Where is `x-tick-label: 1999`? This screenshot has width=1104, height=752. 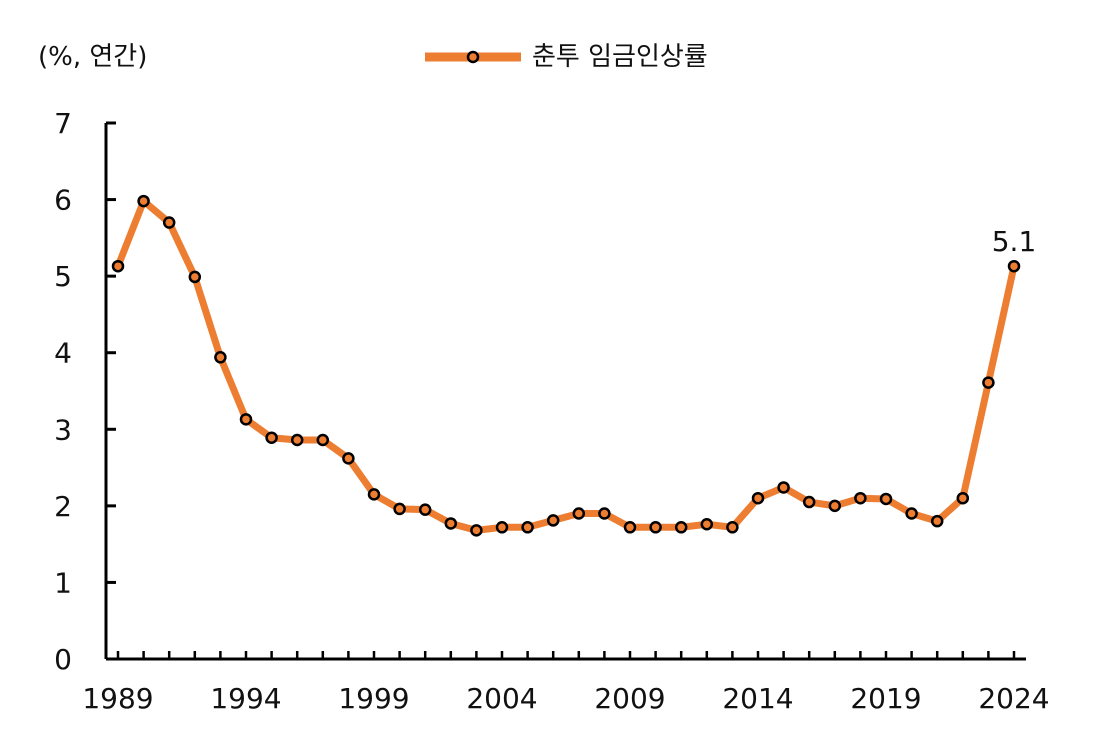 x-tick-label: 1999 is located at coordinates (373, 698).